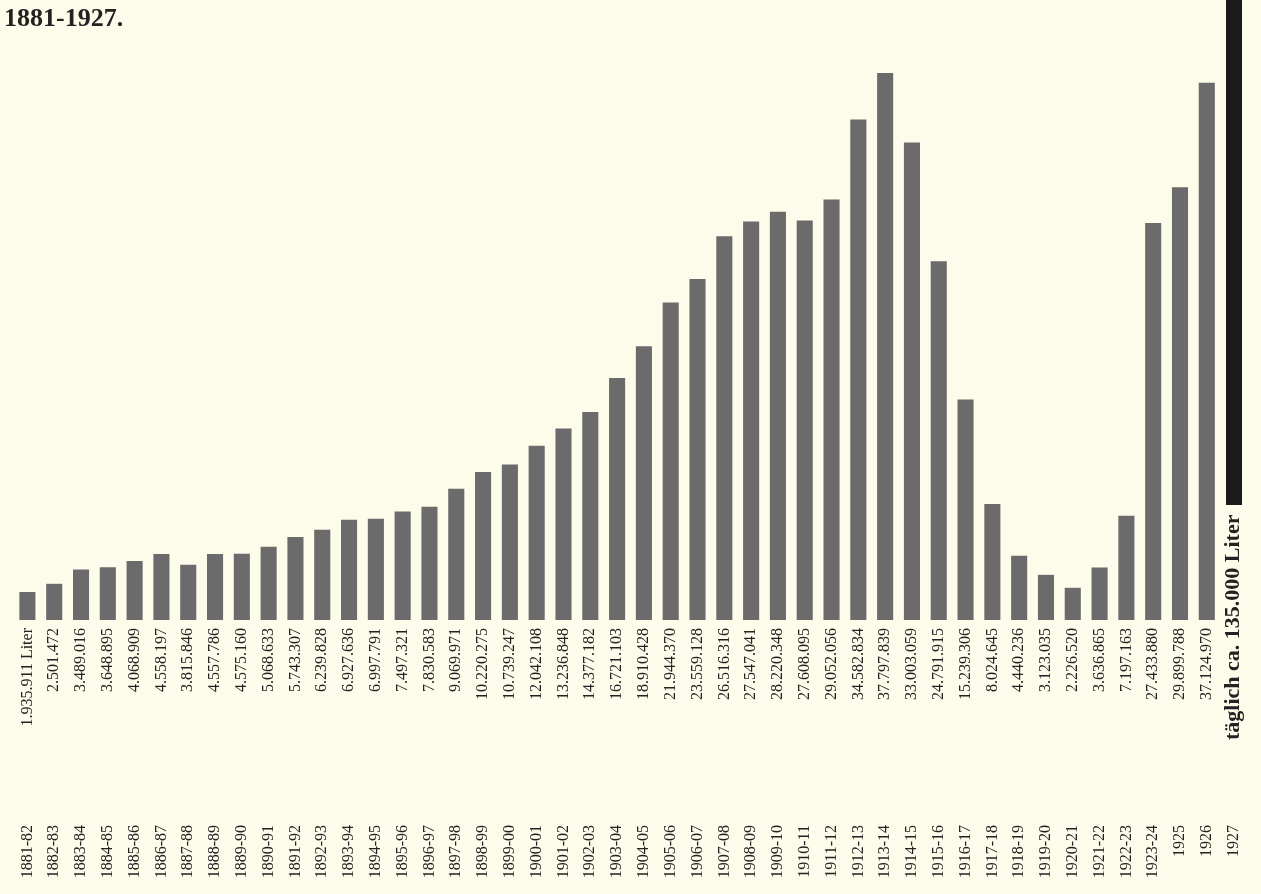 The height and width of the screenshot is (894, 1261). I want to click on data-label: 6.927.636, so click(348, 660).